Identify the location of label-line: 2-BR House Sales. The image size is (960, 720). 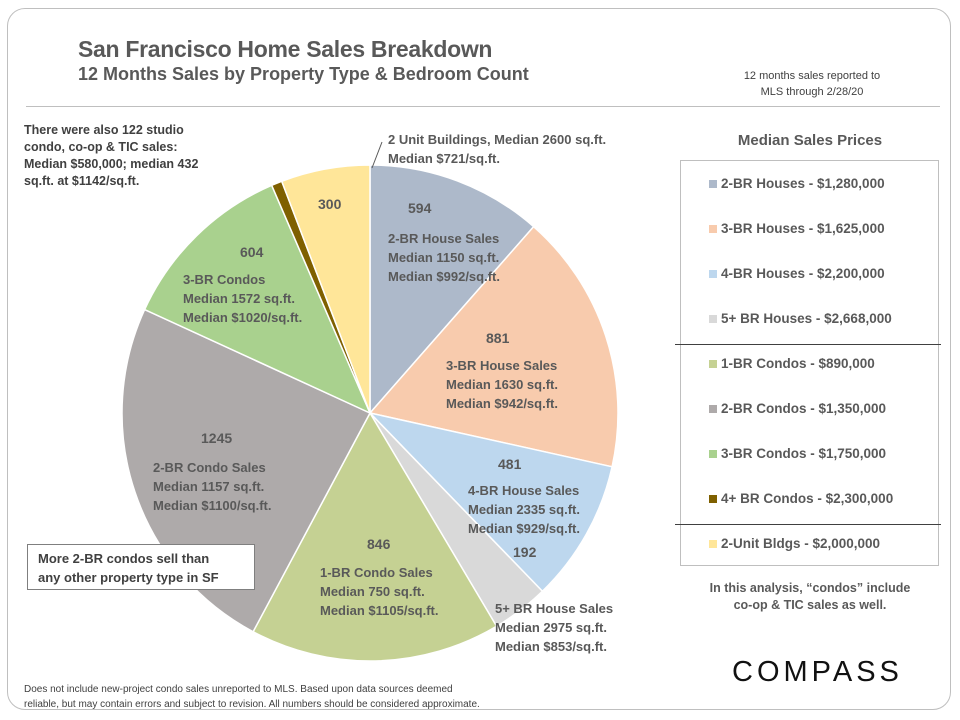
(444, 238).